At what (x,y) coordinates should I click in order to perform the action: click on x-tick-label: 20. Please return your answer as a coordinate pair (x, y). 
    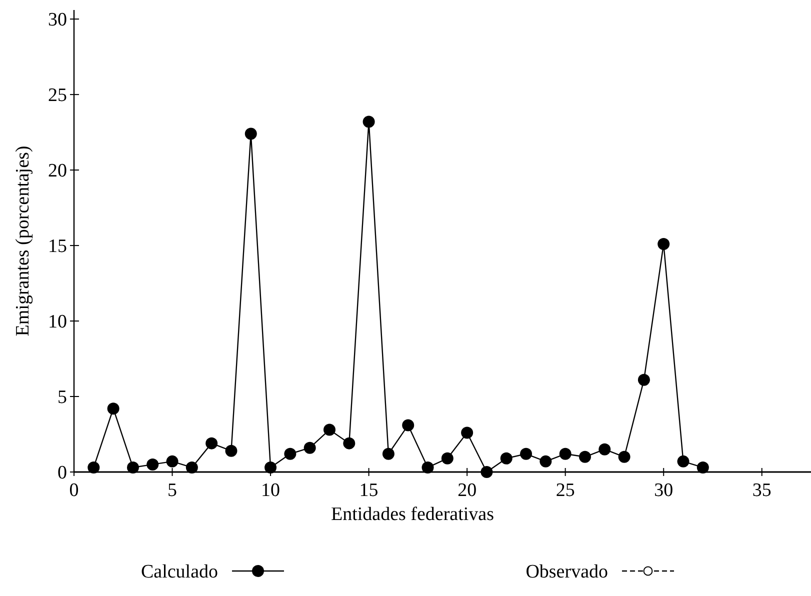
    Looking at the image, I should click on (467, 490).